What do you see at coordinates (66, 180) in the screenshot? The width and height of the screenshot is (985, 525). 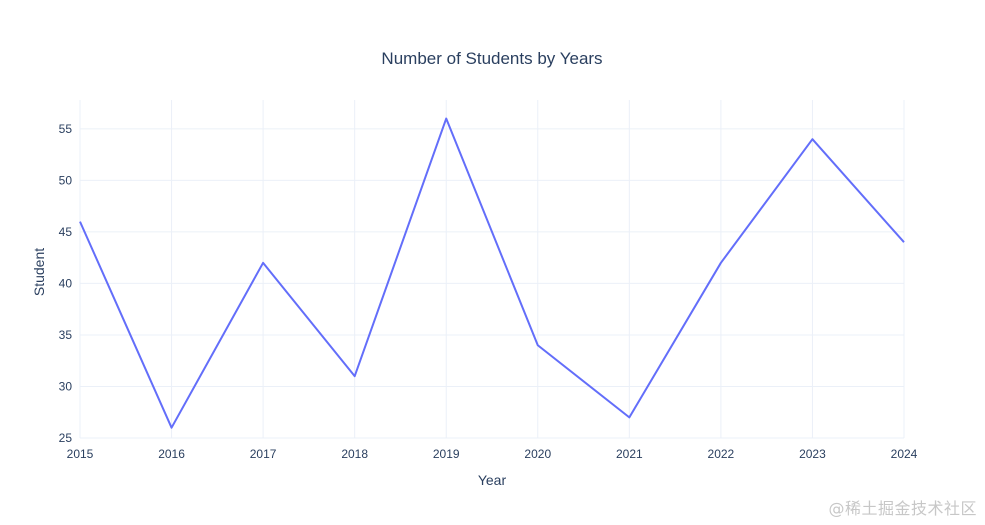 I see `y-tick-label: 50` at bounding box center [66, 180].